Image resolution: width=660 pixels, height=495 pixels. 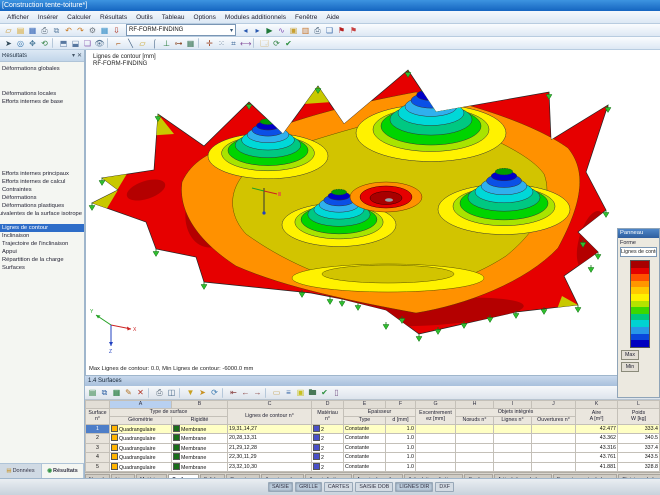 I want to click on close-icon: ✕, so click(x=79, y=56).